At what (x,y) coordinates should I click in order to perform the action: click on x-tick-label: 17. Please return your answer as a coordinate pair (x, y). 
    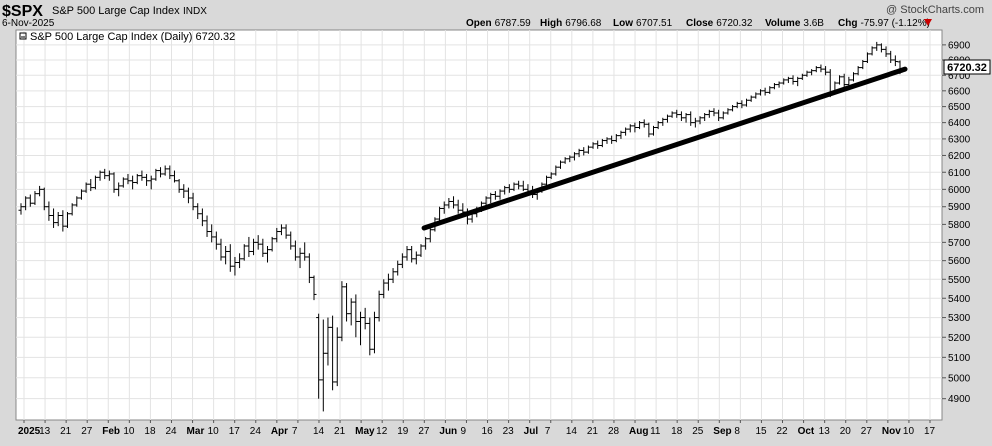
    Looking at the image, I should click on (235, 431).